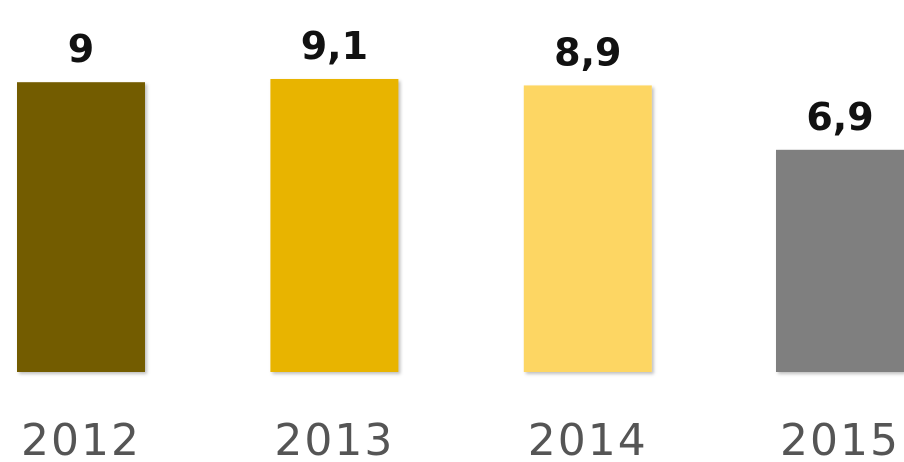 The width and height of the screenshot is (904, 462). I want to click on x-tick-label: 2014, so click(588, 438).